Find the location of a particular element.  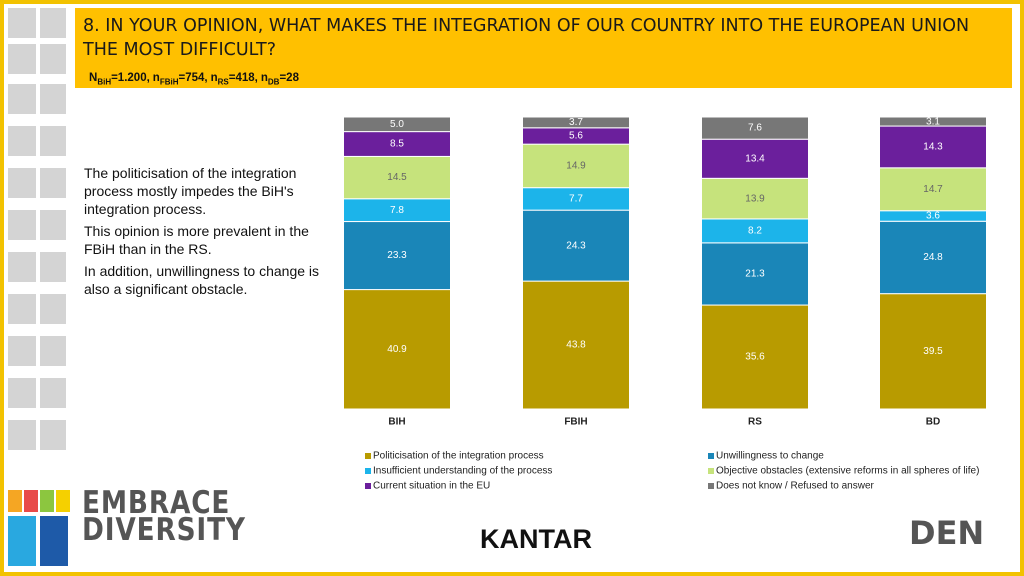

legend-label: Unwillingness to change is located at coordinates (770, 456).